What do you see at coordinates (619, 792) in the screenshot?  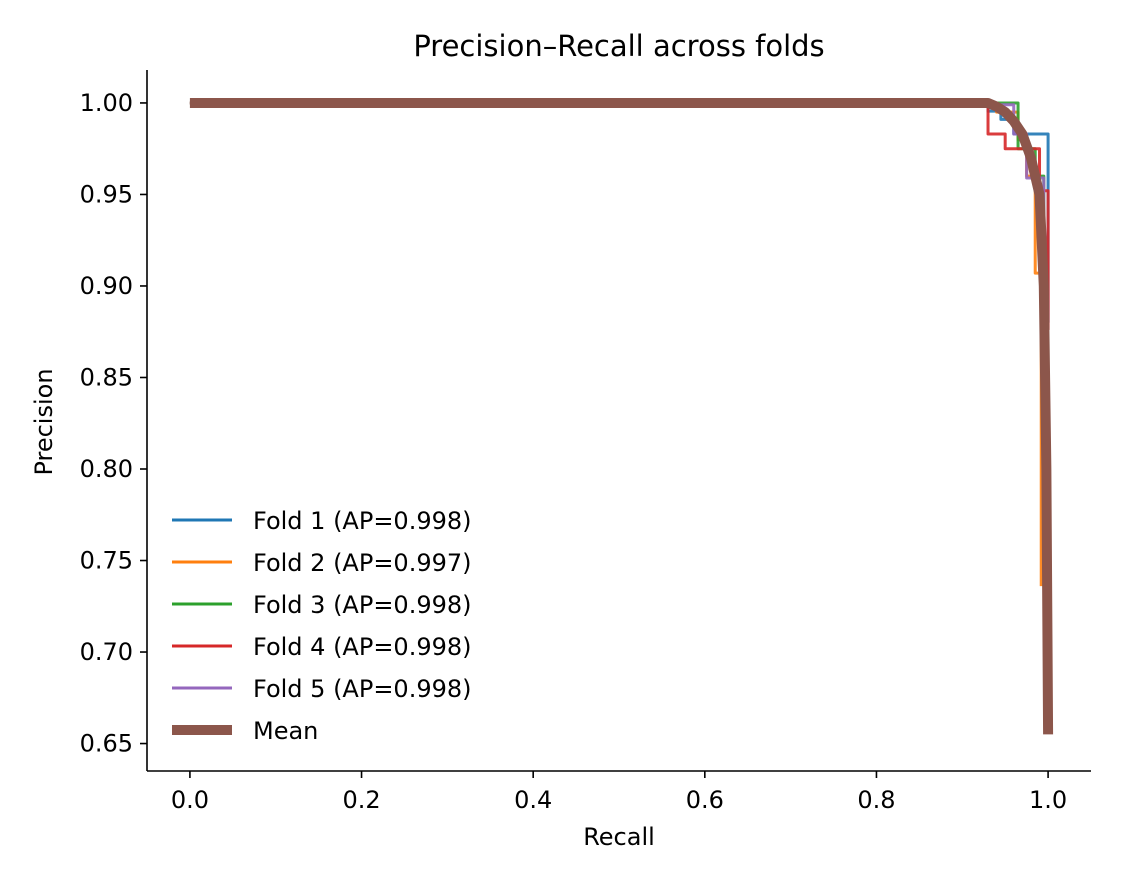 I see `x-ticks: 0.0 0.2 0.4 0.6 0.8 1.0` at bounding box center [619, 792].